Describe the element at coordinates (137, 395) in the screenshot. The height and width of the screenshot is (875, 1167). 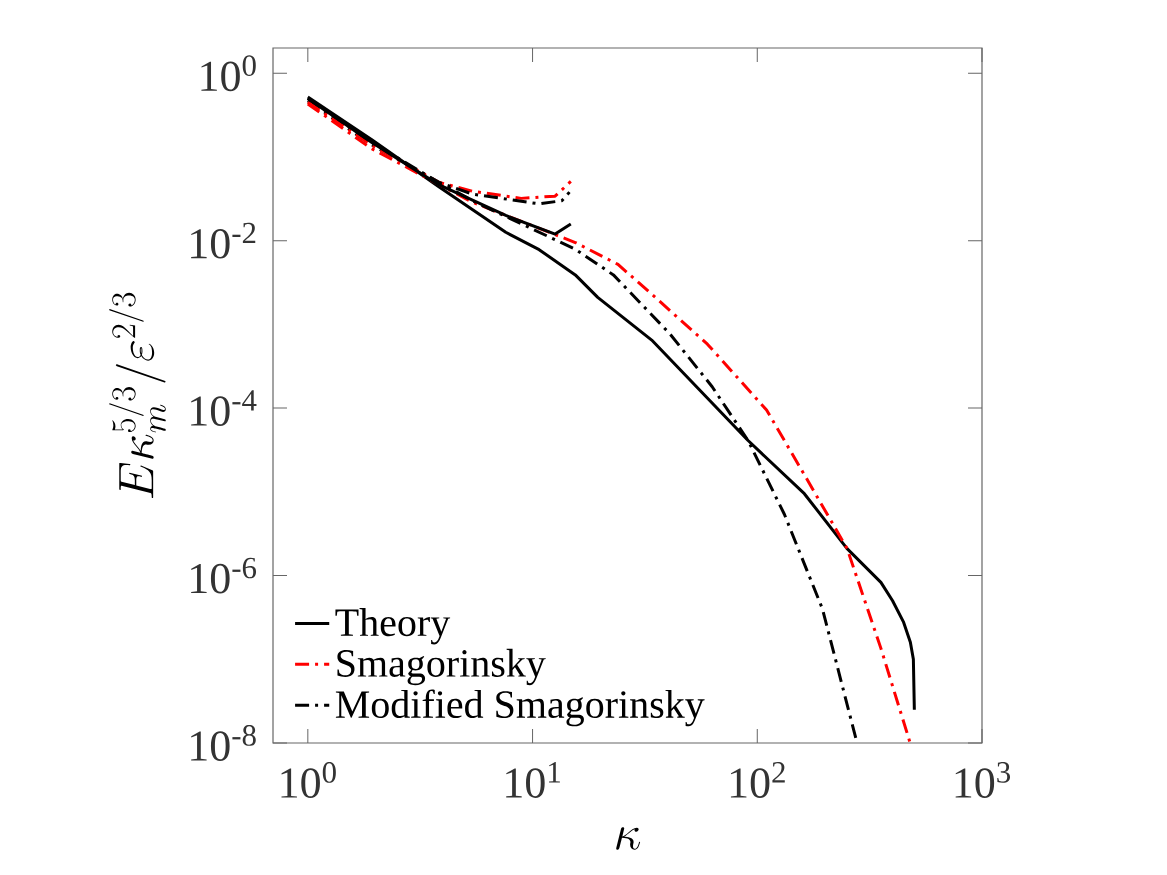
I see `y-axis-title: $E\kappa_m^{5/3}/\varepsilon^{2/3}$` at that location.